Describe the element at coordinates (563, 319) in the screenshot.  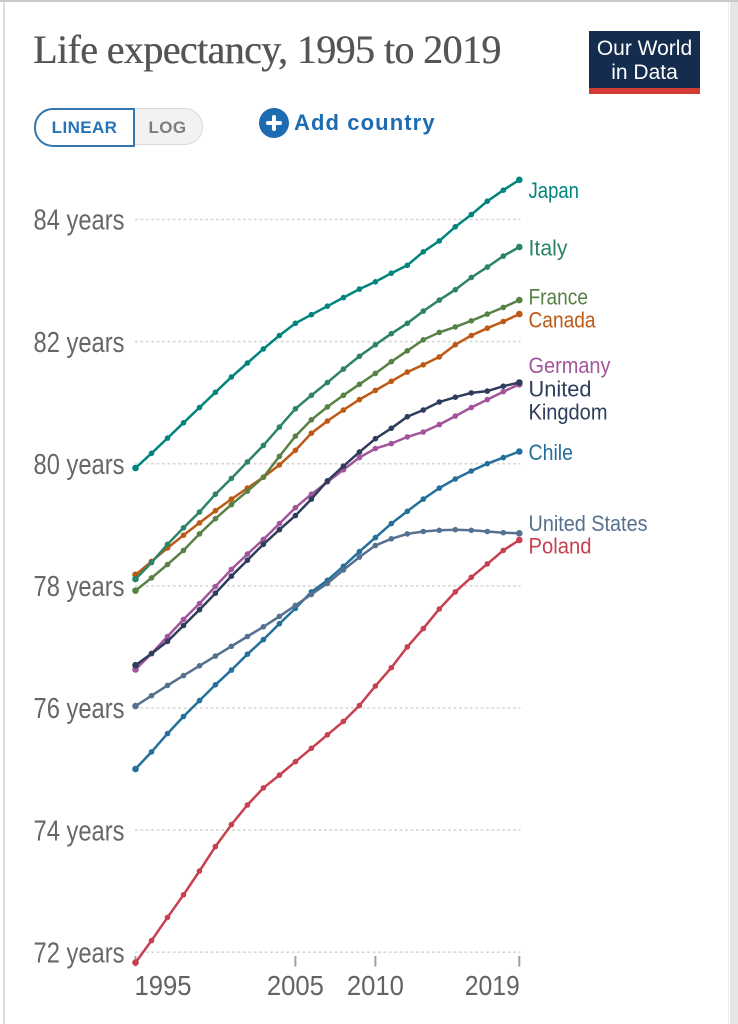
I see `svg-text: Canada` at that location.